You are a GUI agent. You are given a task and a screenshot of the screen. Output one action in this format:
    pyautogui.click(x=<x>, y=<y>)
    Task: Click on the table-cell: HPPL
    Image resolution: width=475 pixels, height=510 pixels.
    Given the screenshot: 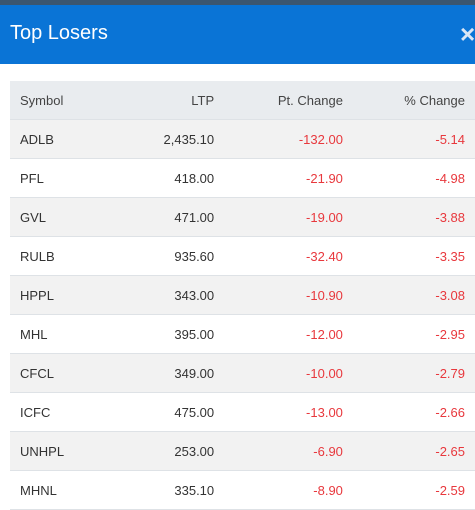 What is the action you would take?
    pyautogui.click(x=59, y=295)
    